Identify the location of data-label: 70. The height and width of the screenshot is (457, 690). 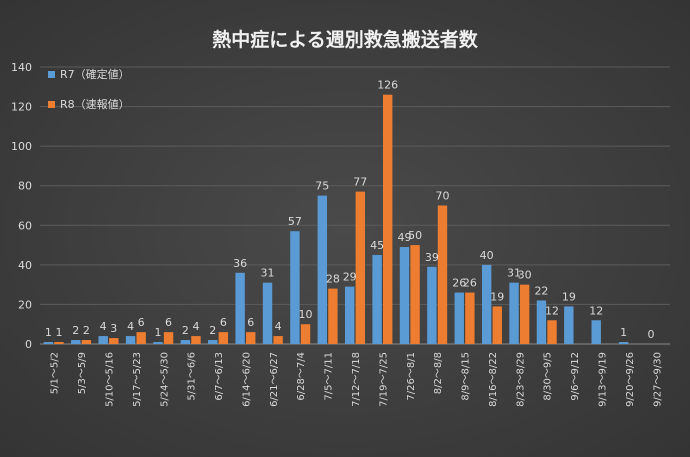
(442, 196).